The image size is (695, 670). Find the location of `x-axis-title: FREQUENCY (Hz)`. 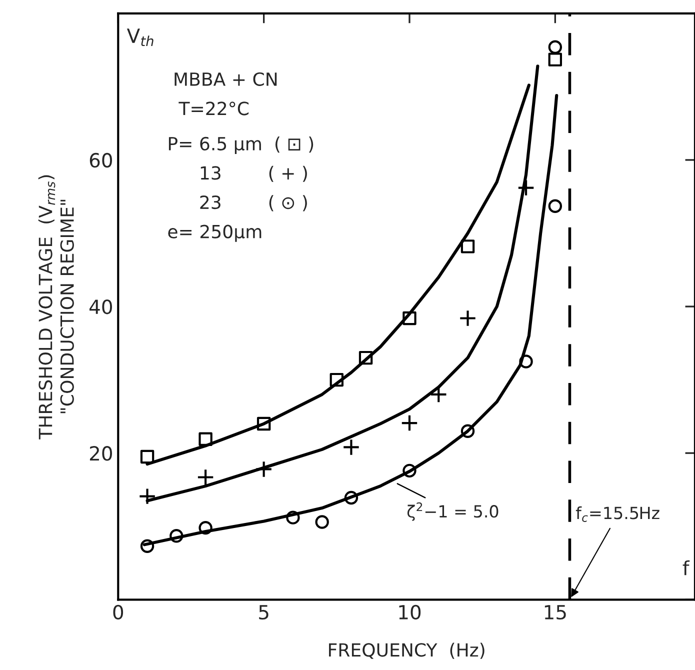

x-axis-title: FREQUENCY (Hz) is located at coordinates (406, 650).